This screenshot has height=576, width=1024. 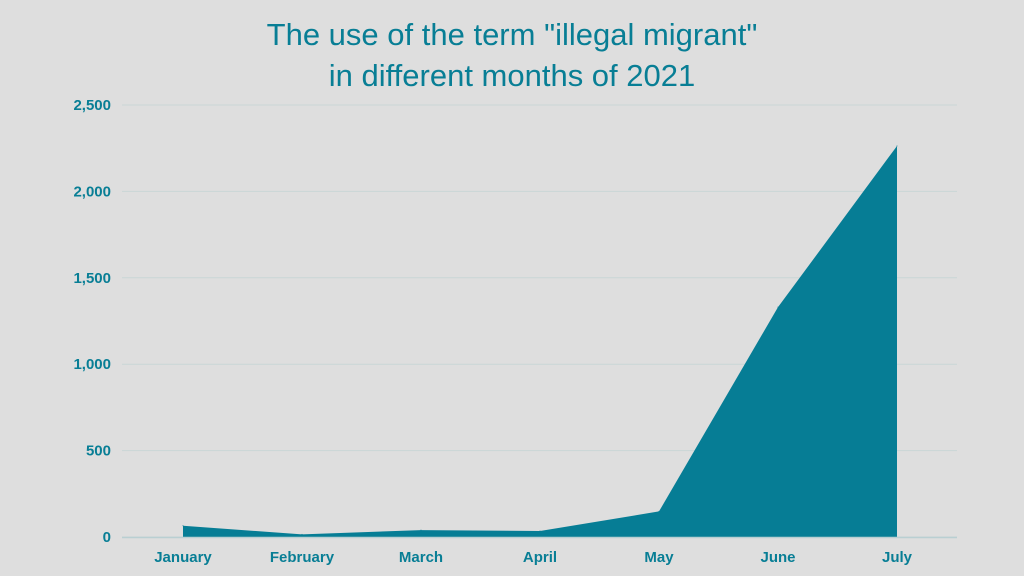 What do you see at coordinates (107, 537) in the screenshot?
I see `y-tick-label: 0` at bounding box center [107, 537].